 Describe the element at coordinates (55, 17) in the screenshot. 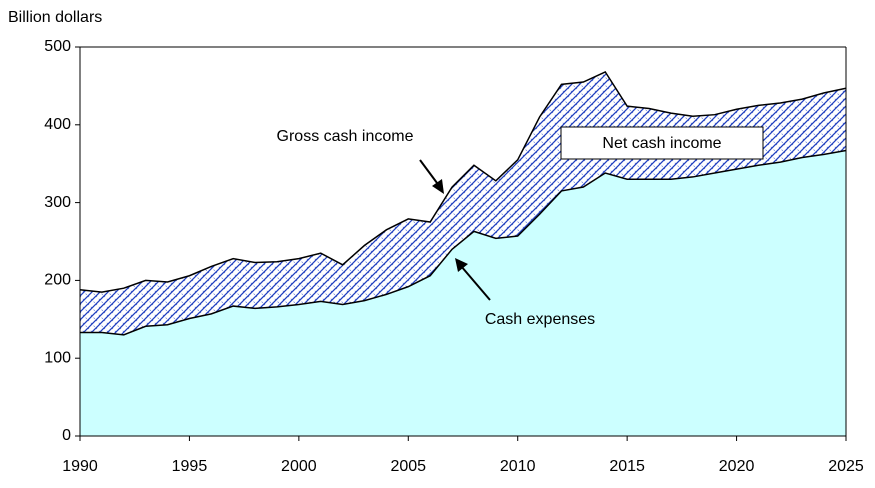

I see `y-axis-label: Billion dollars` at that location.